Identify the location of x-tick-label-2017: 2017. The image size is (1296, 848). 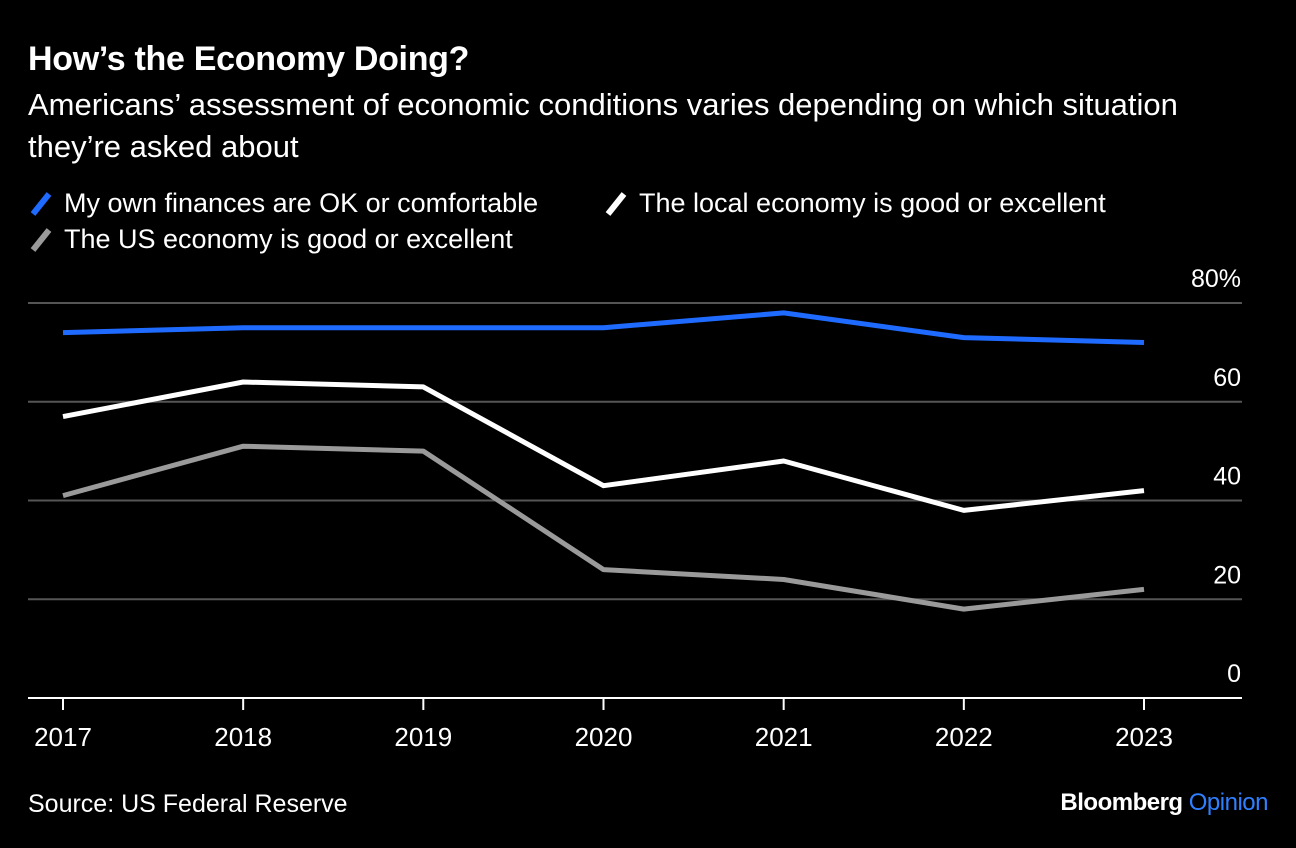
(63, 737).